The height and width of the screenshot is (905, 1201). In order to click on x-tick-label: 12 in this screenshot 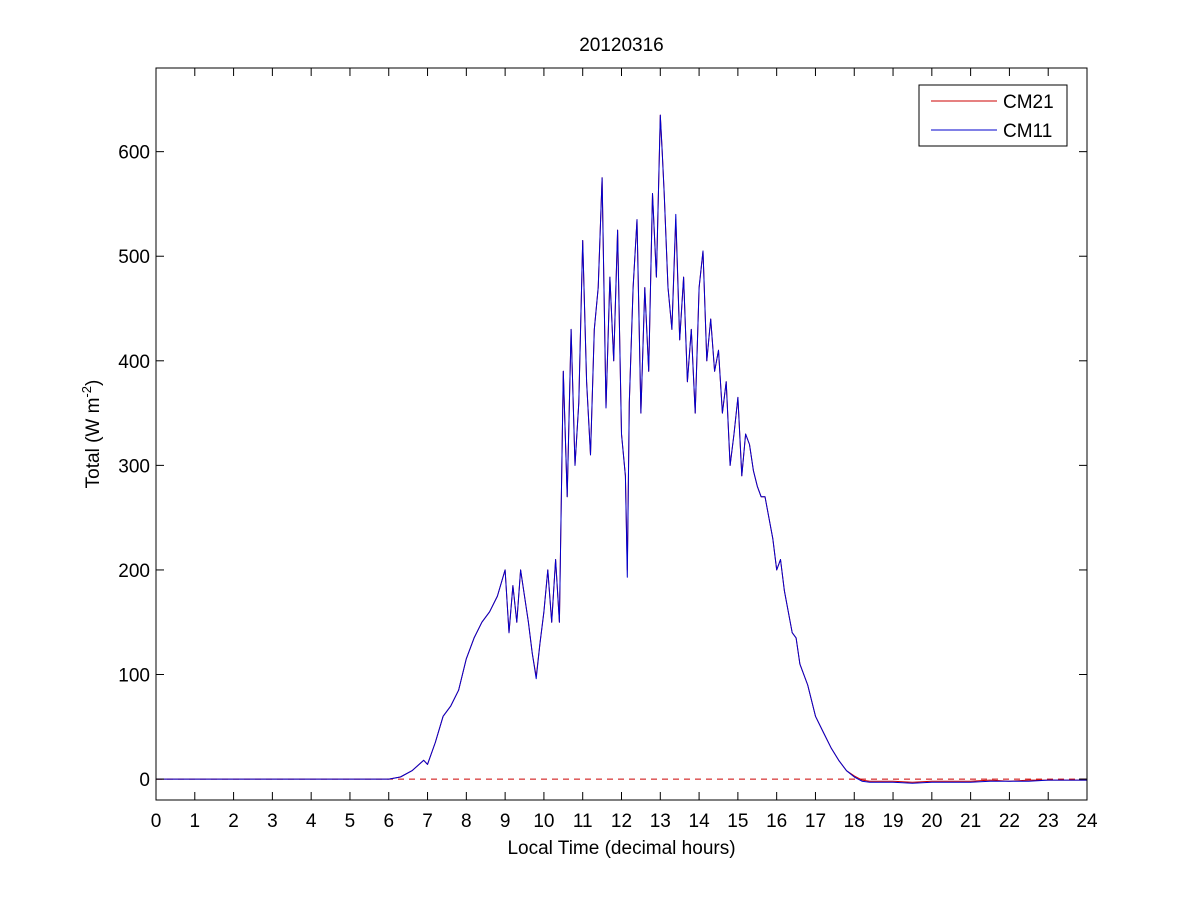, I will do `click(621, 821)`.